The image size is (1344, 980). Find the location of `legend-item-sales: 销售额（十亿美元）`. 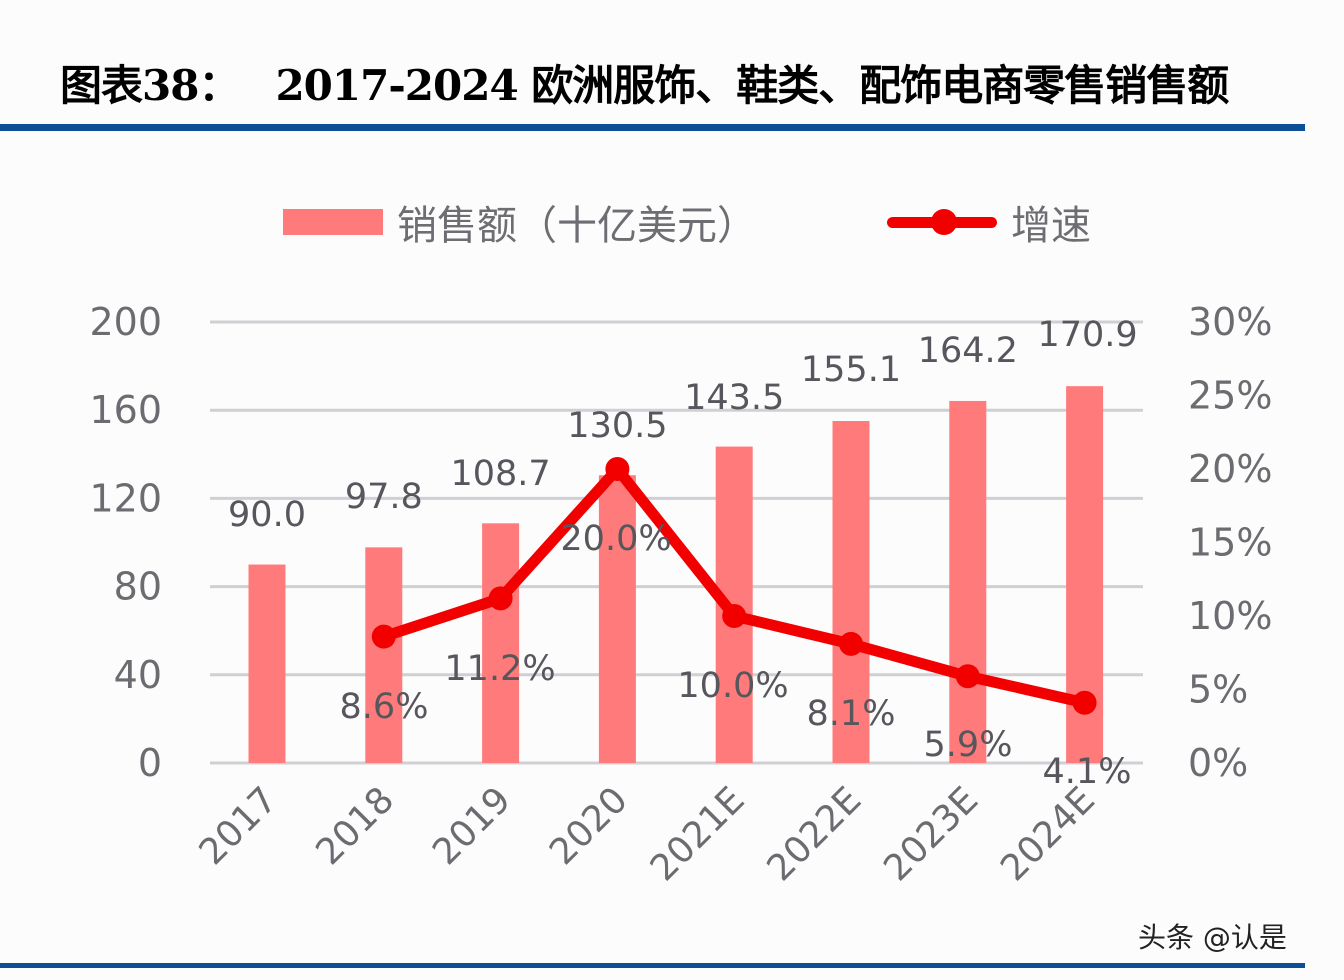

legend-item-sales: 销售额（十亿美元） is located at coordinates (520, 222).